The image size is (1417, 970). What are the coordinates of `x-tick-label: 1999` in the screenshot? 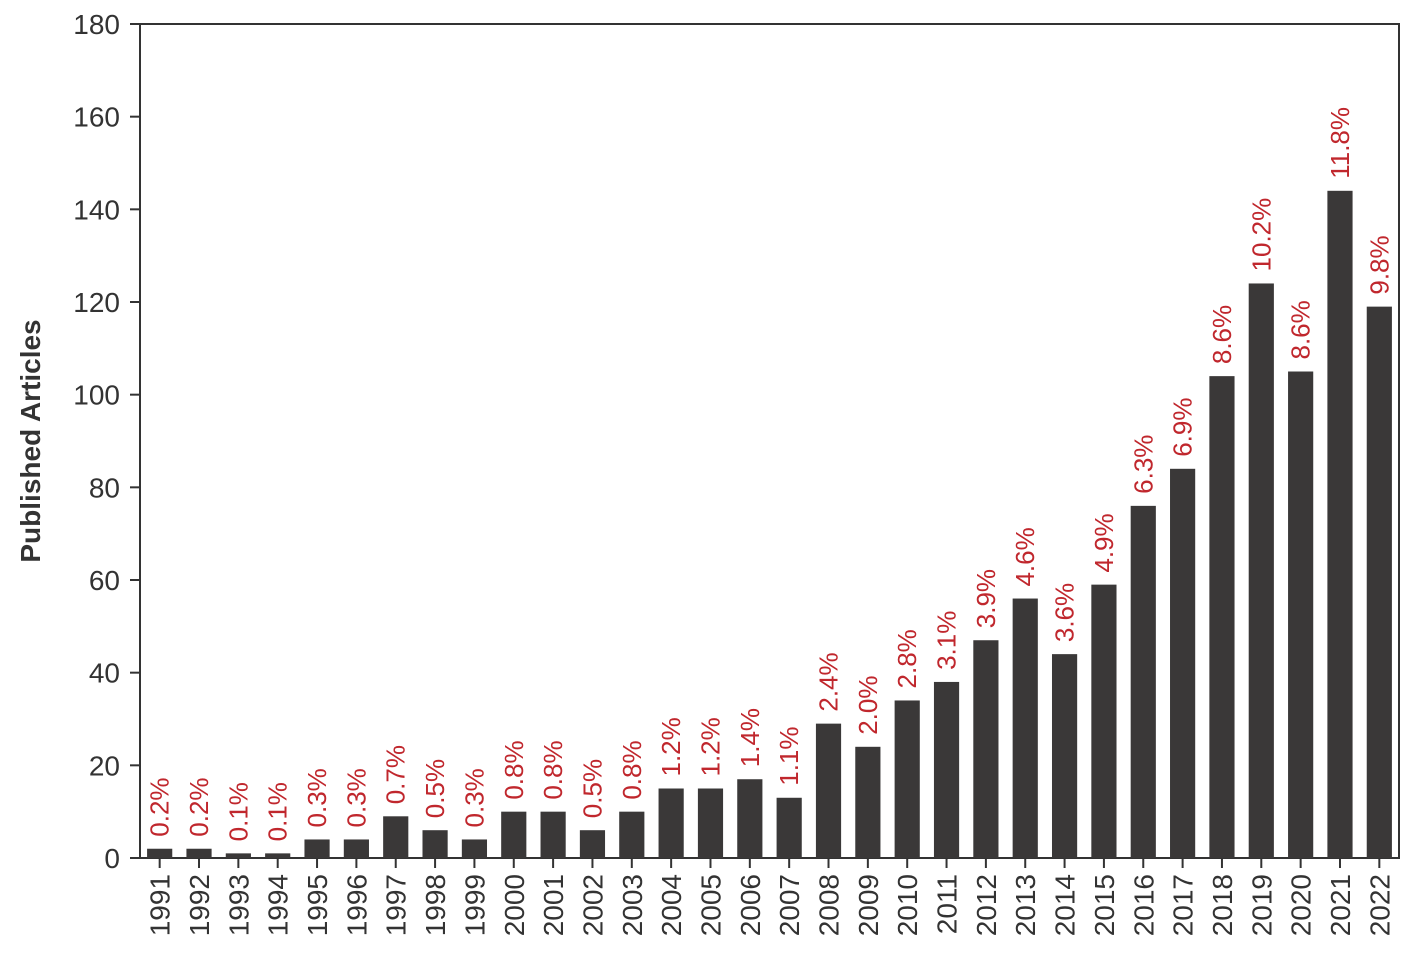 It's located at (474, 905).